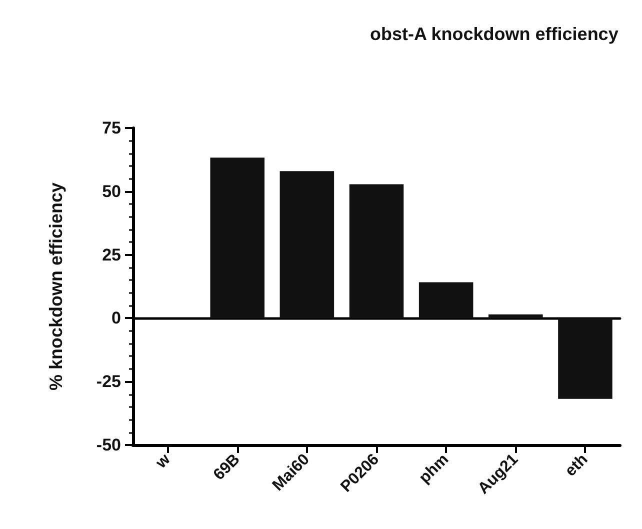 The image size is (642, 529). What do you see at coordinates (163, 461) in the screenshot?
I see `x-tick-label: w` at bounding box center [163, 461].